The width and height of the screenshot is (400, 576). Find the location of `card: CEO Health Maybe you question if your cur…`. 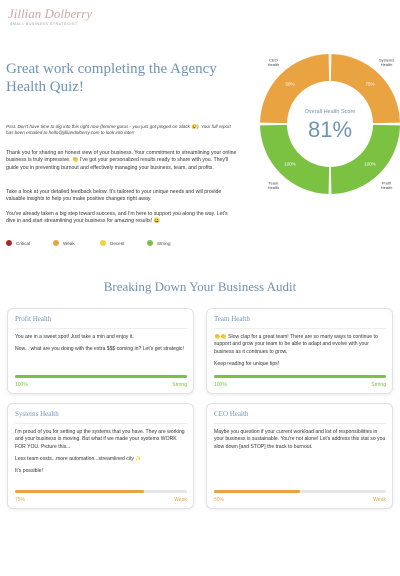

card: CEO Health Maybe you question if your cur… is located at coordinates (299, 456).